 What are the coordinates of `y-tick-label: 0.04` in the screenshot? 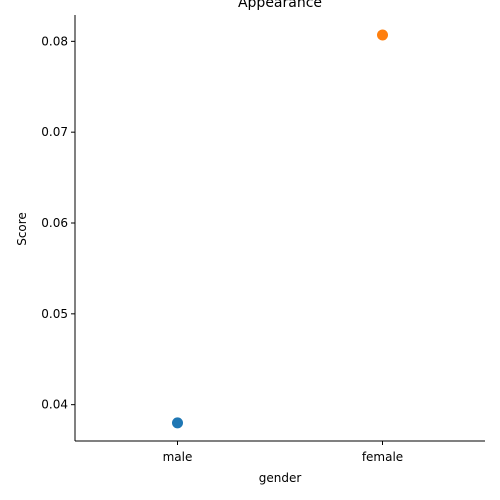 It's located at (54, 405).